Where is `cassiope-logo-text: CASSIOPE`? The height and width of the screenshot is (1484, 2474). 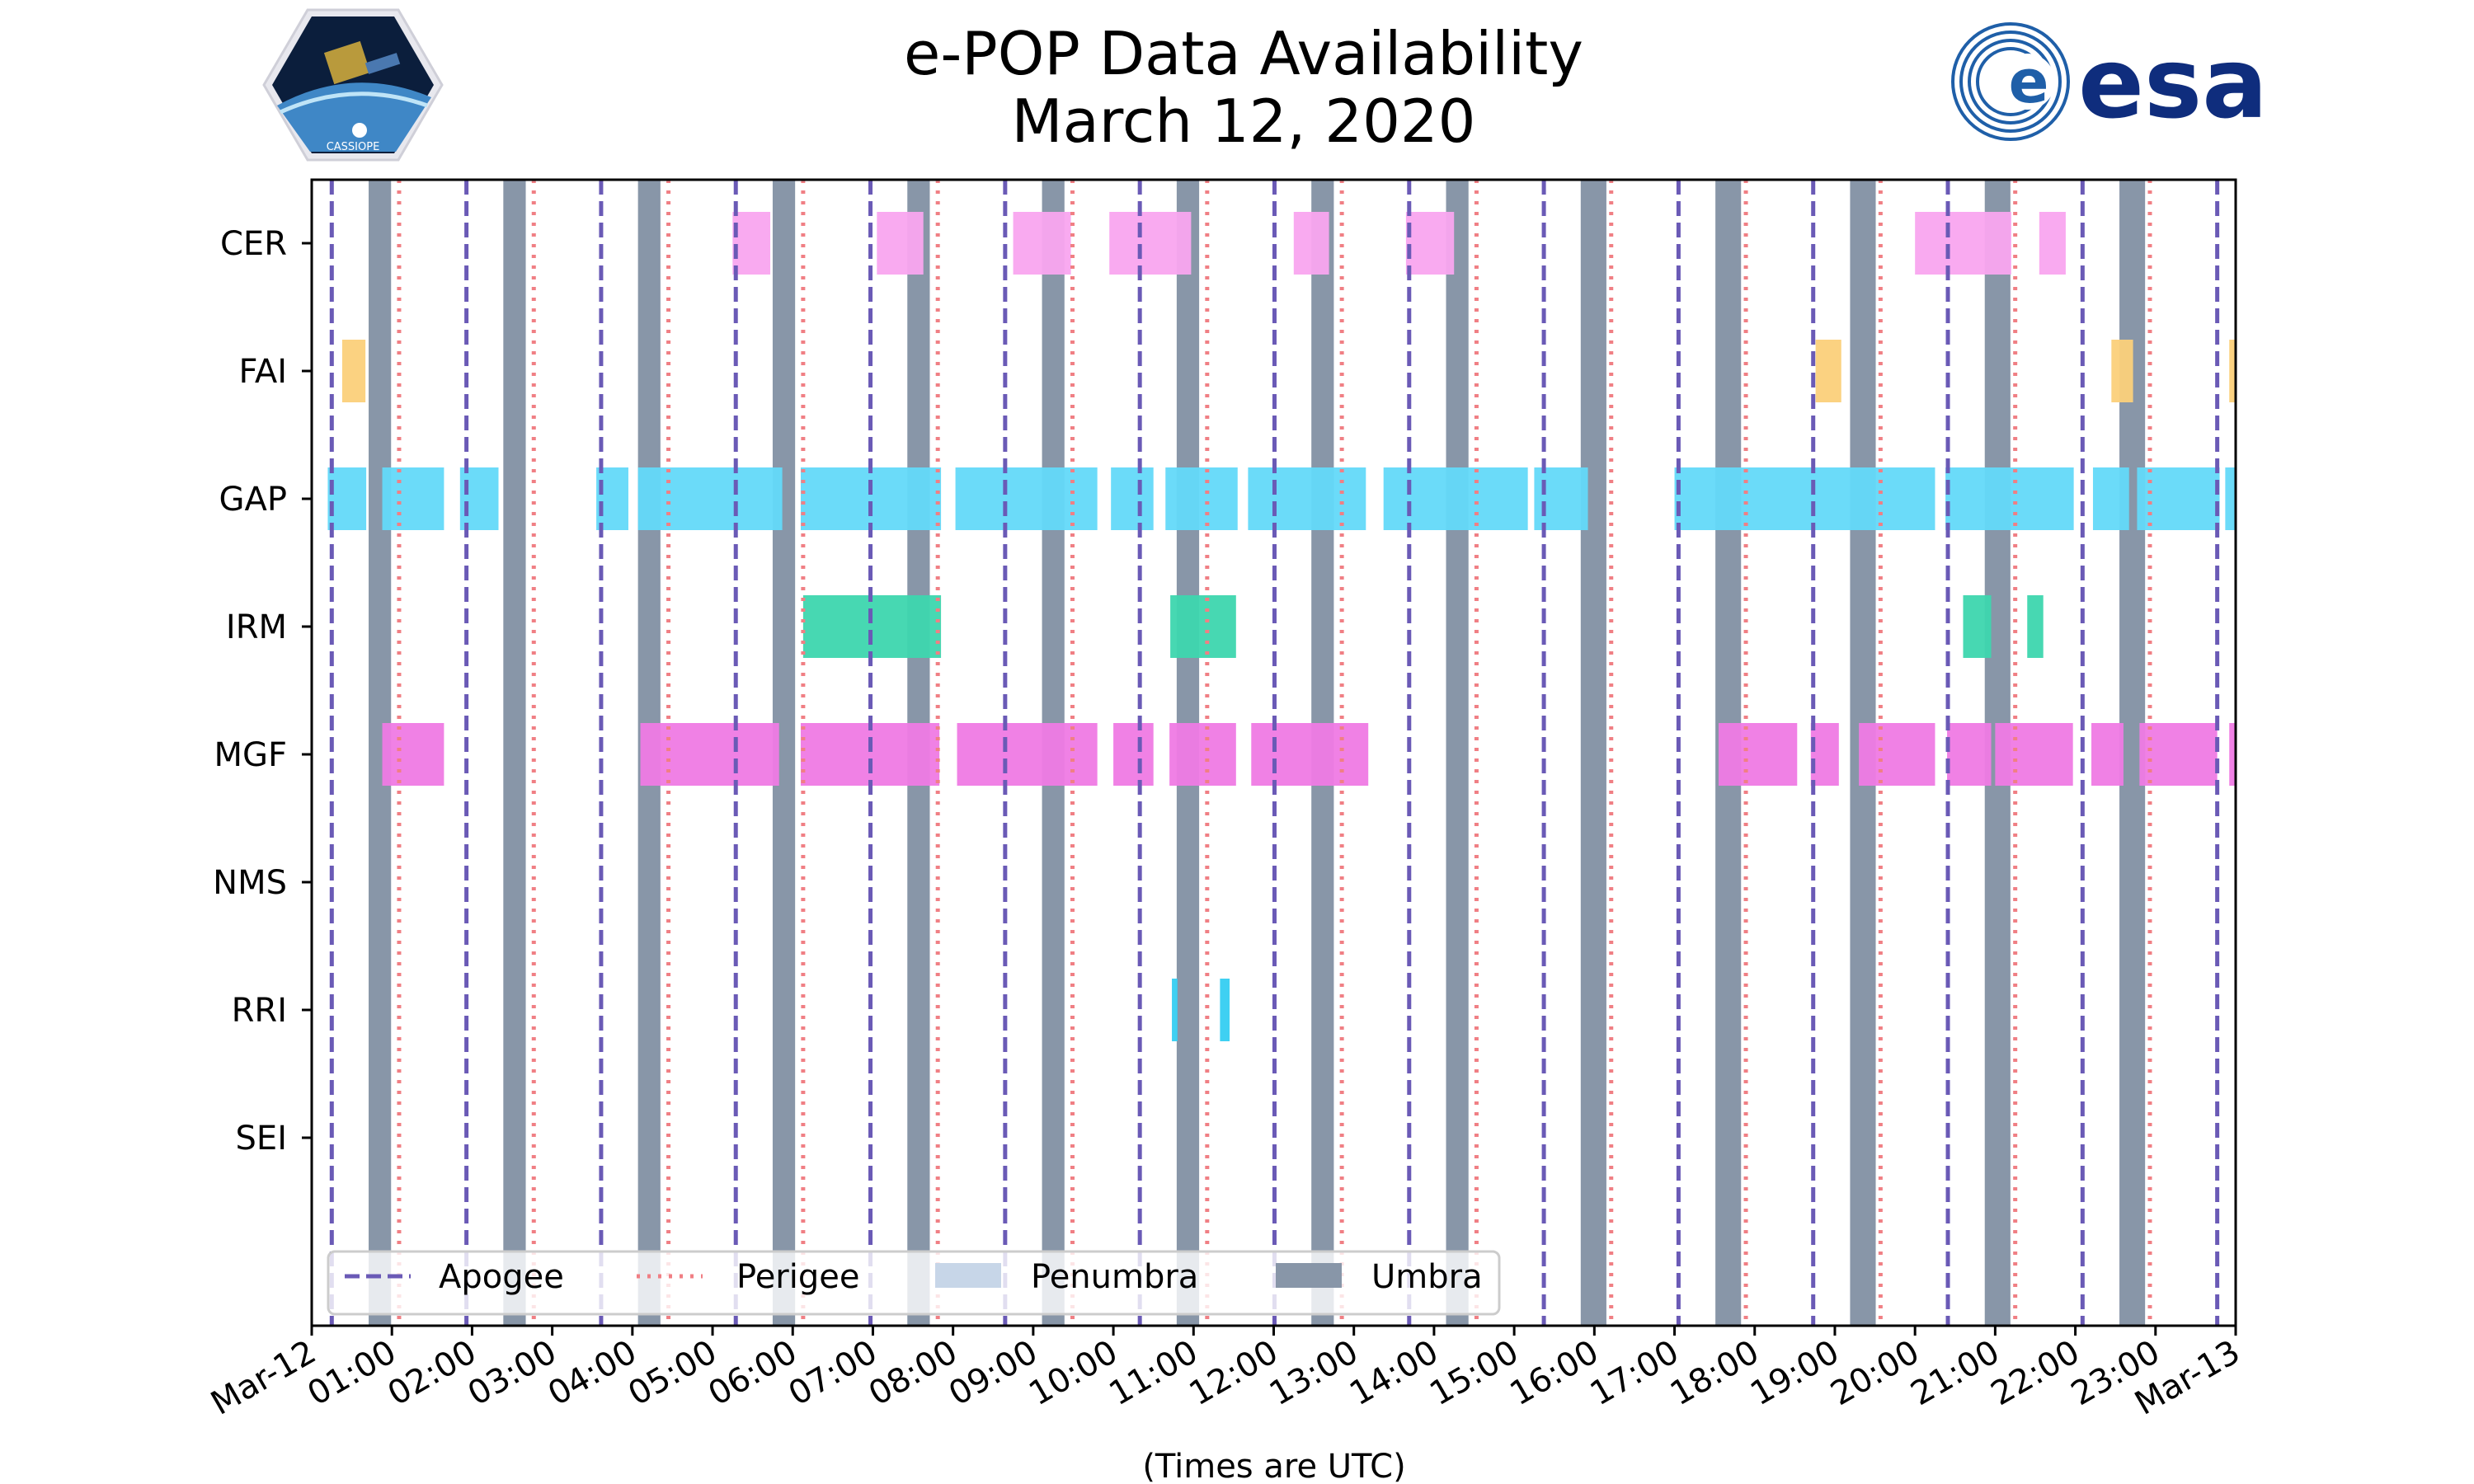 cassiope-logo-text: CASSIOPE is located at coordinates (353, 147).